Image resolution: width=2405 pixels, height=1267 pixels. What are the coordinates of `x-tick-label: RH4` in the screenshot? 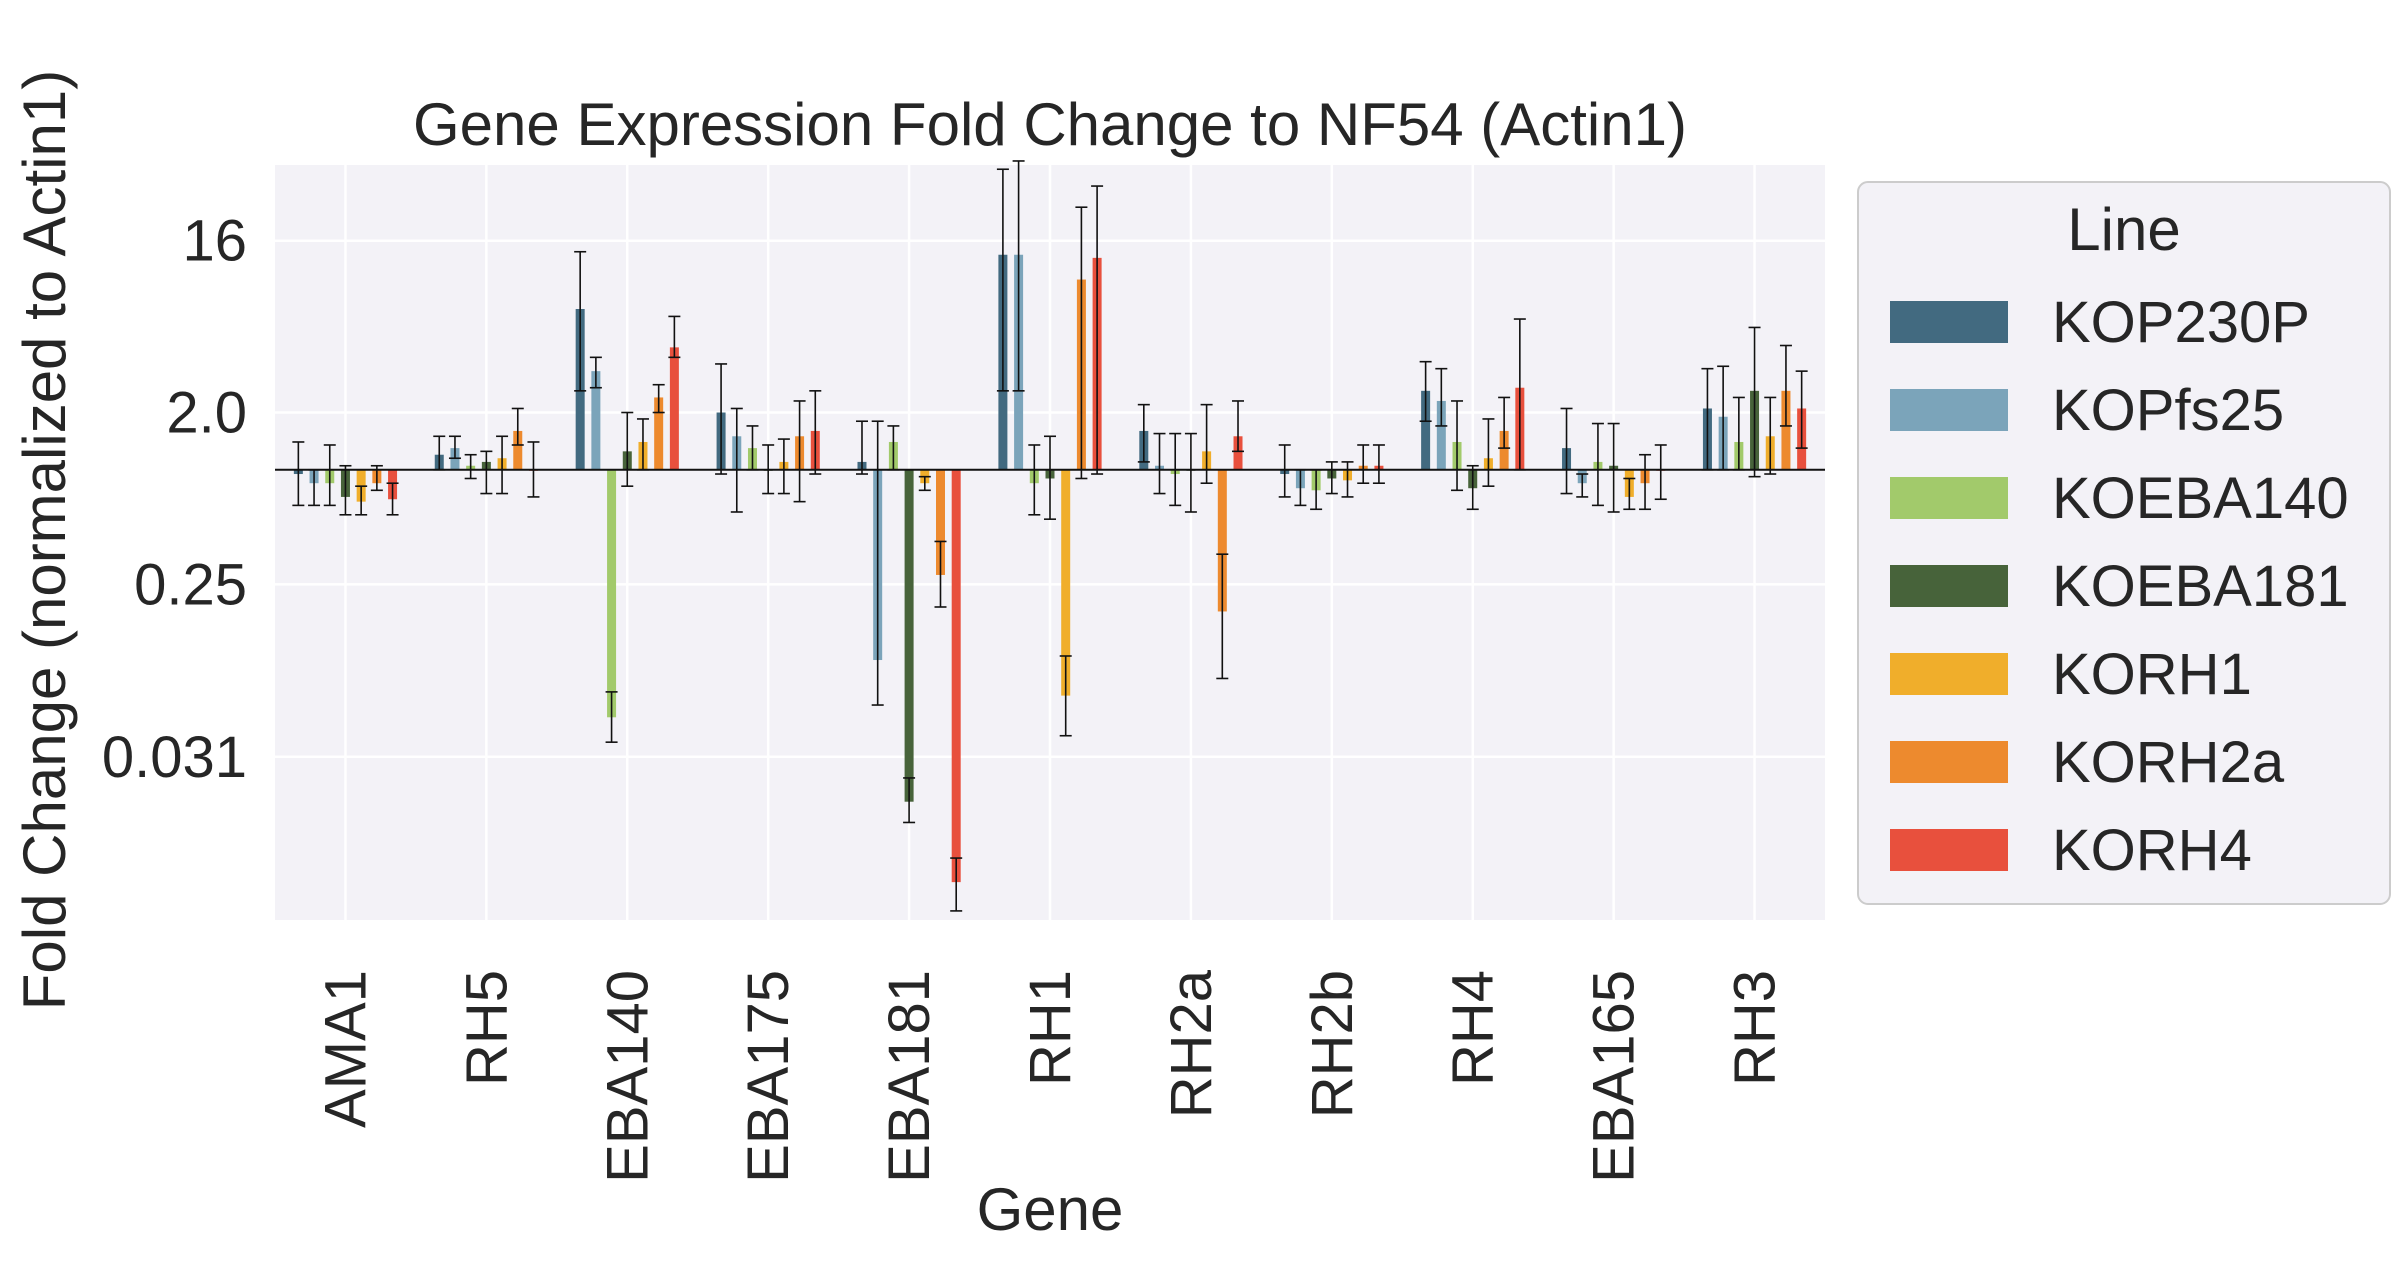 It's located at (1473, 1028).